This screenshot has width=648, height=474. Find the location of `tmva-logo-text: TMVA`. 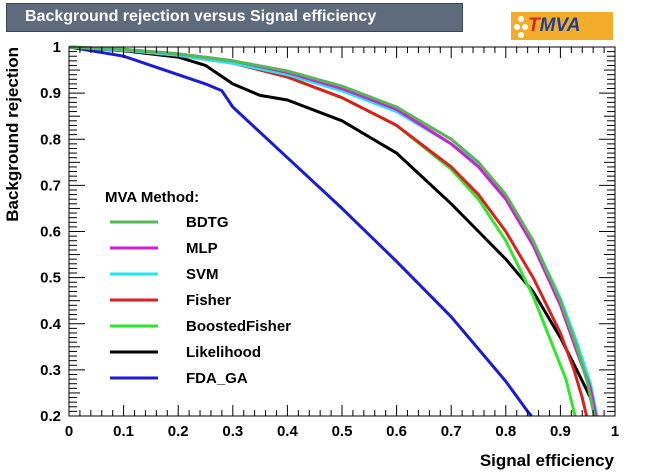

tmva-logo-text: TMVA is located at coordinates (554, 26).